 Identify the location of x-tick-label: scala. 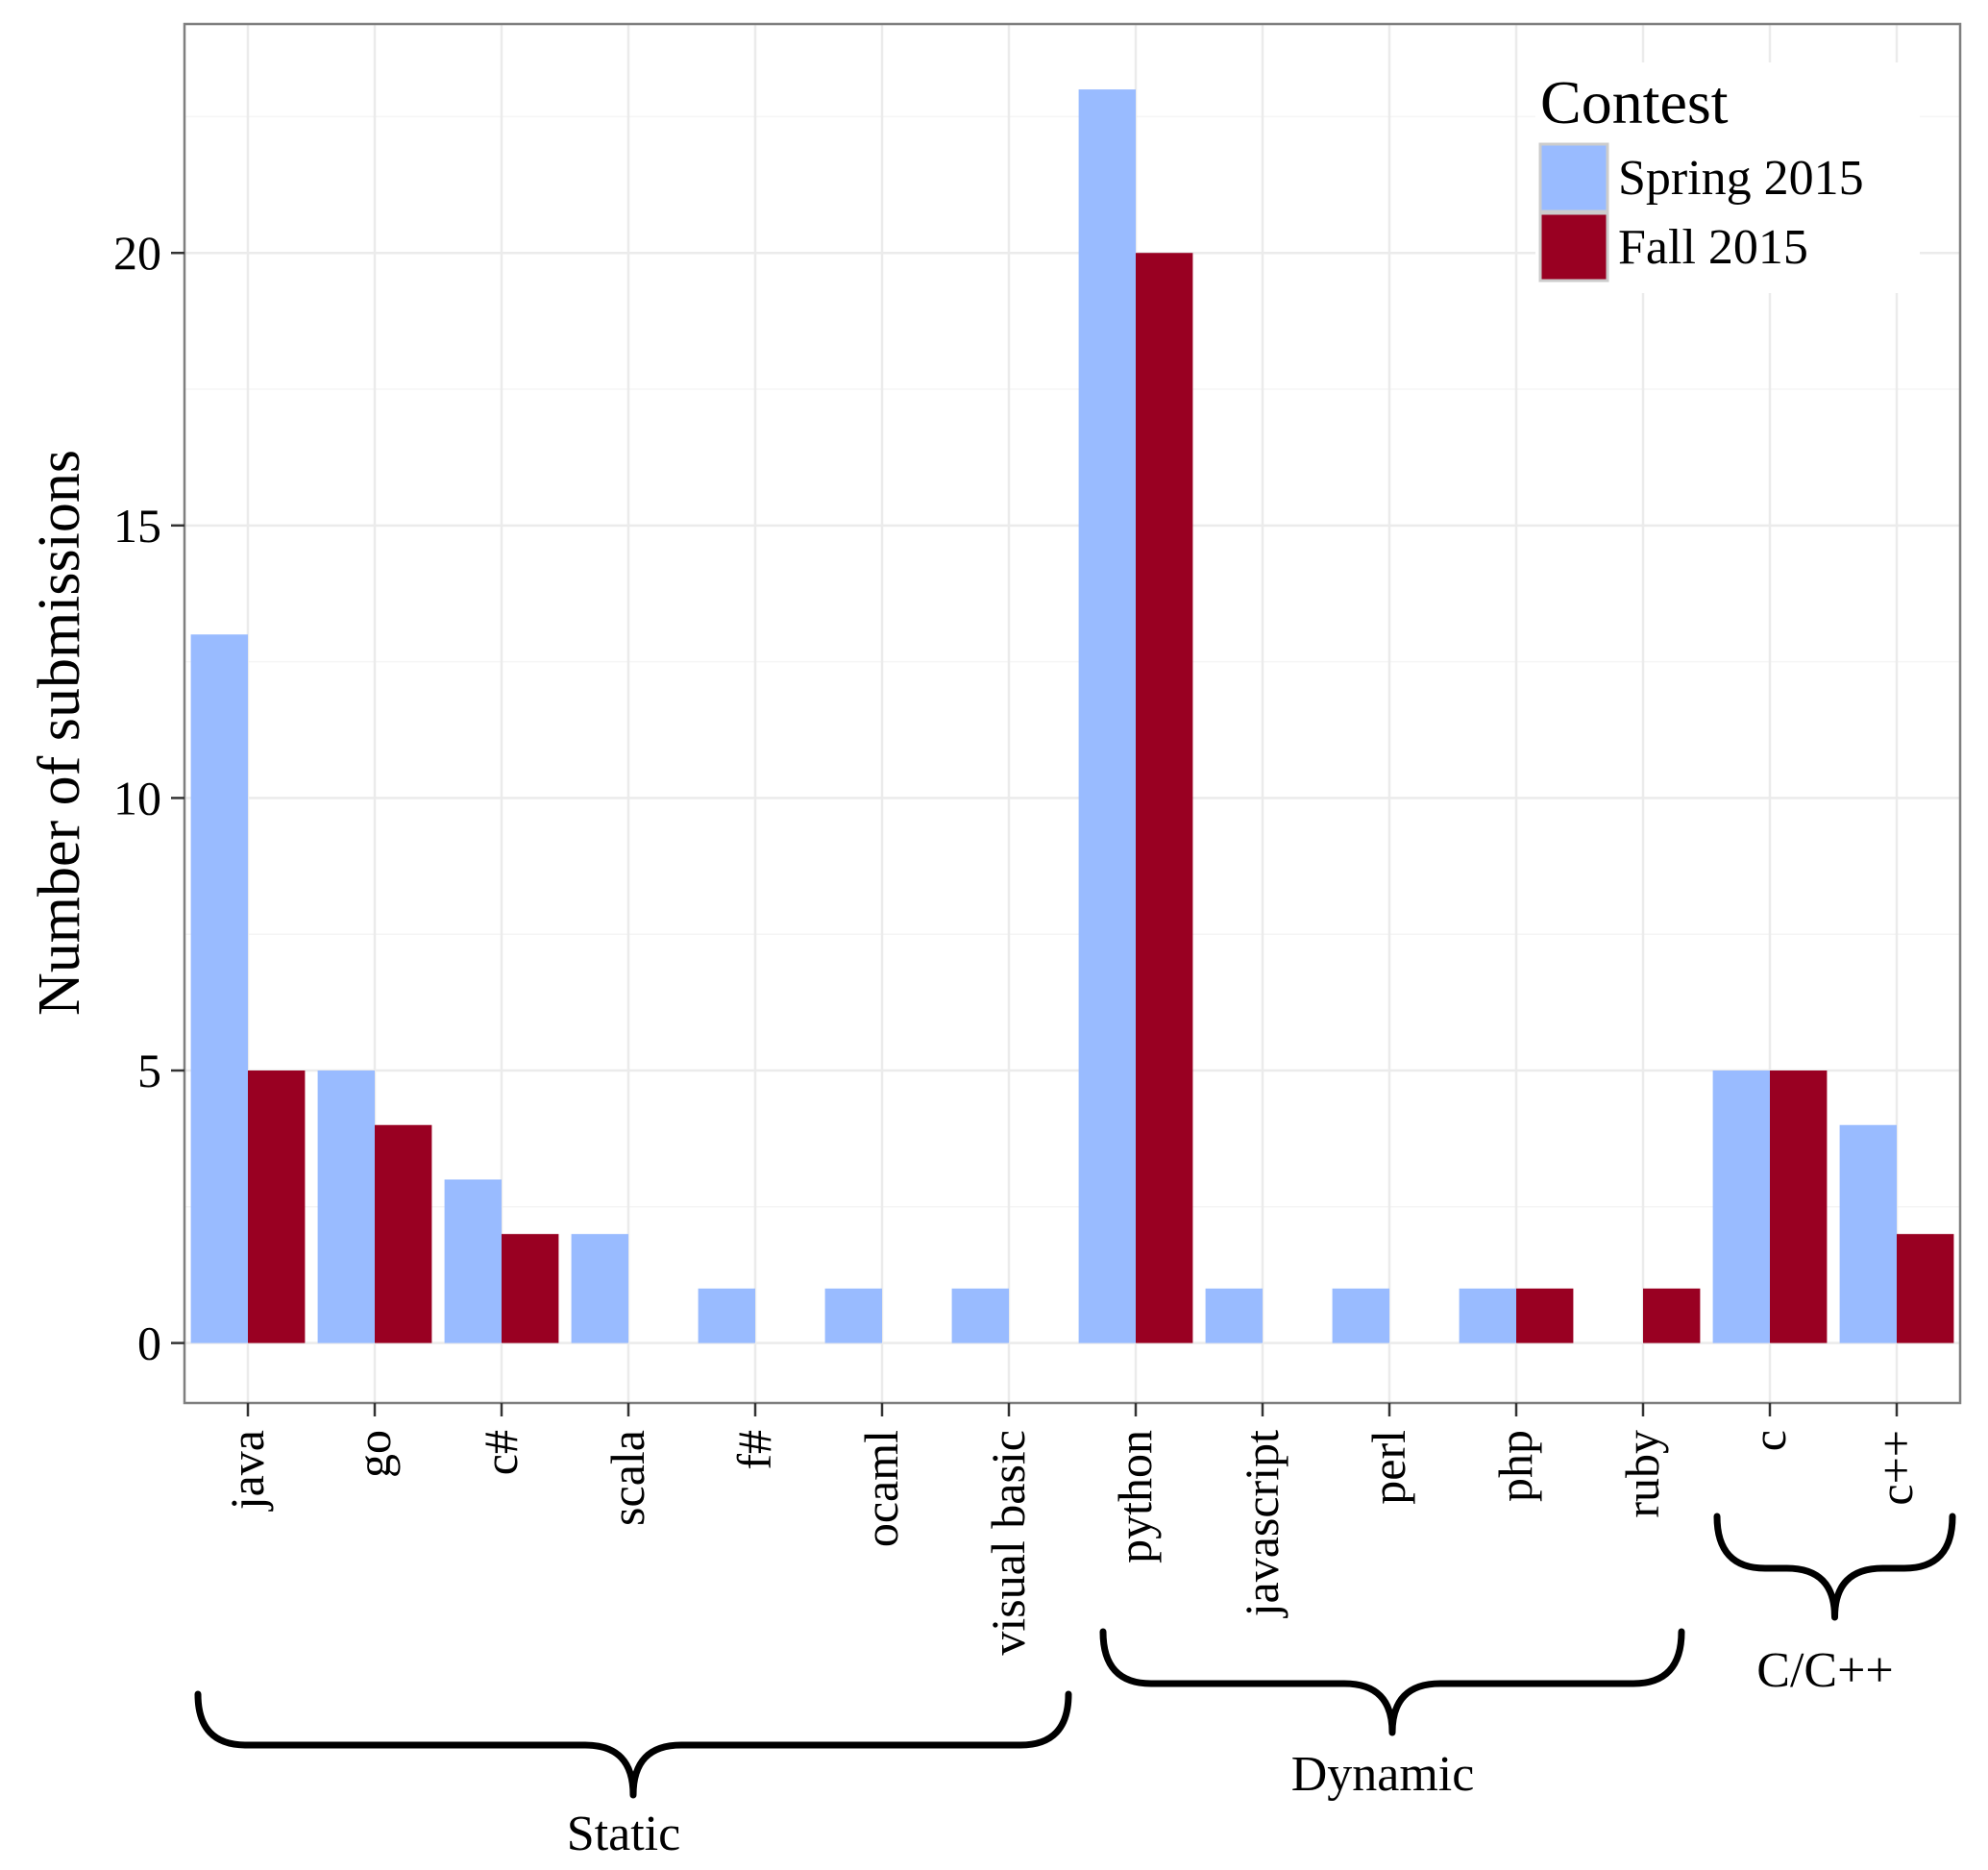
(627, 1478).